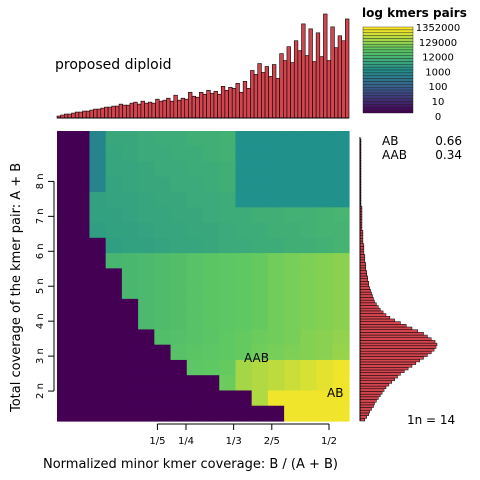  I want to click on legend-label: 0, so click(438, 117).